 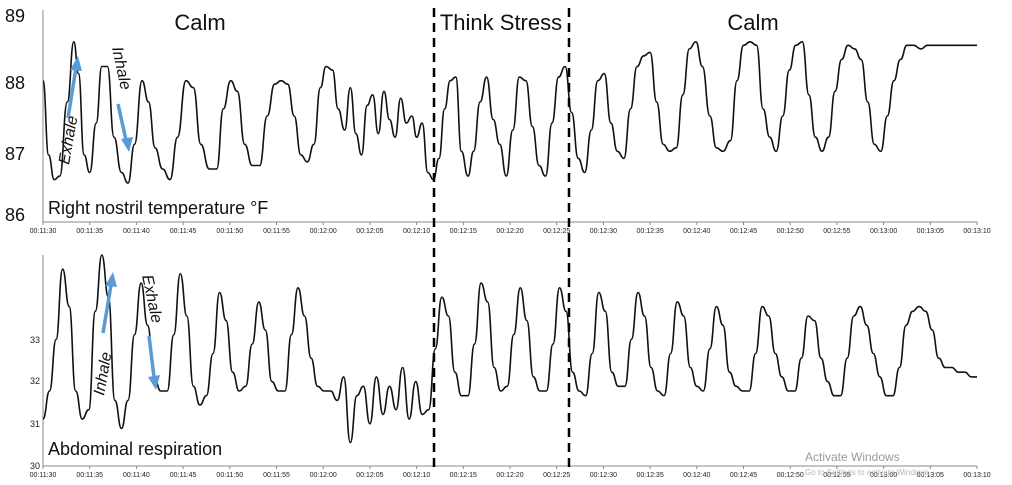 I want to click on temperature-ytick-87: 87, so click(x=15, y=154).